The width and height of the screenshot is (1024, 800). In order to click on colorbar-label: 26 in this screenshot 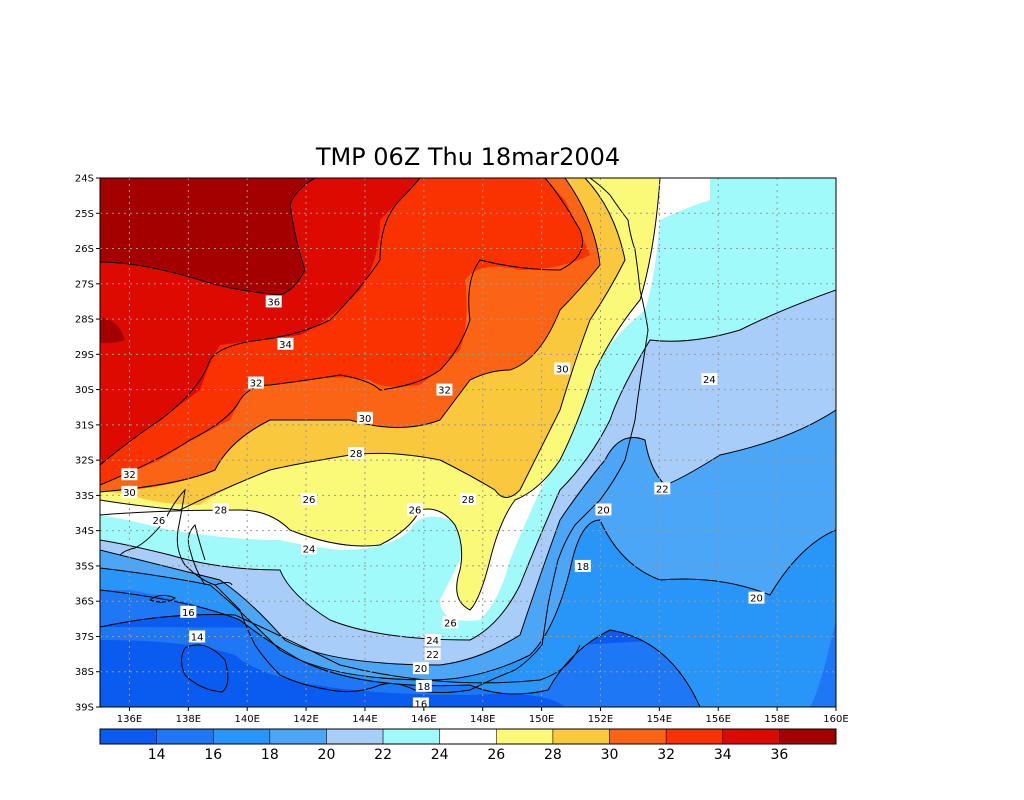, I will do `click(496, 755)`.